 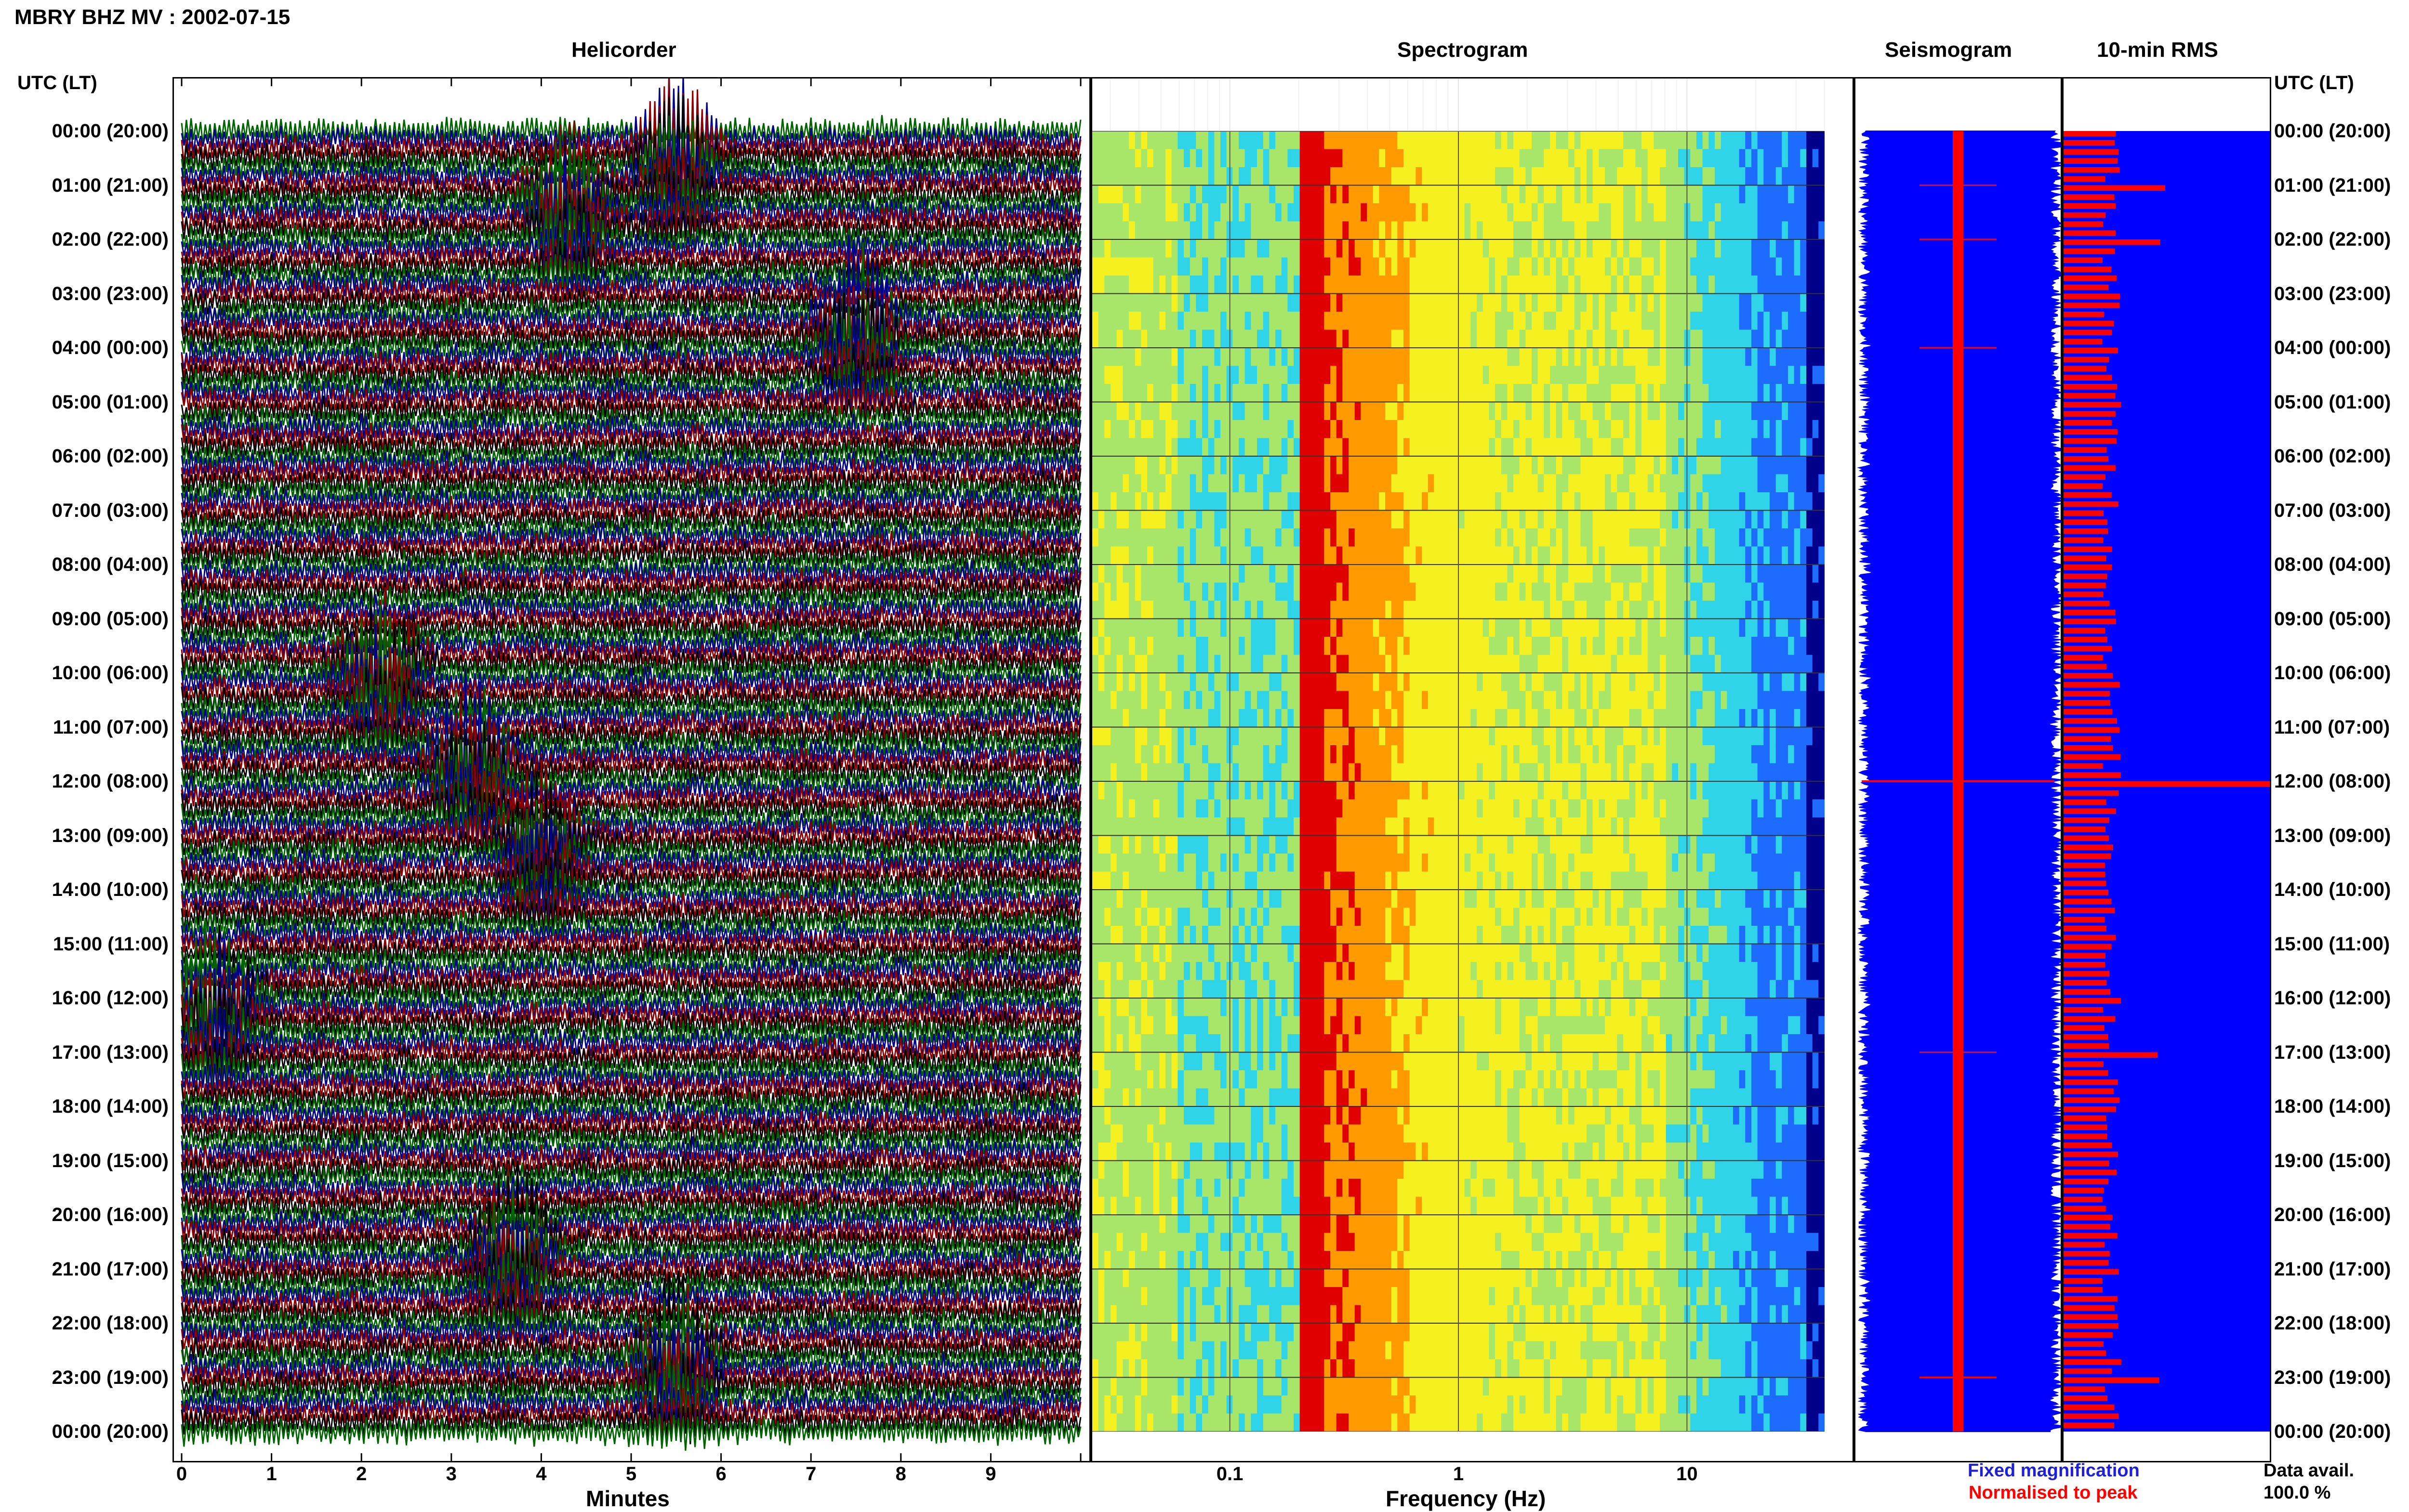 I want to click on time-label-left: 08:00 (04:00), so click(x=110, y=564).